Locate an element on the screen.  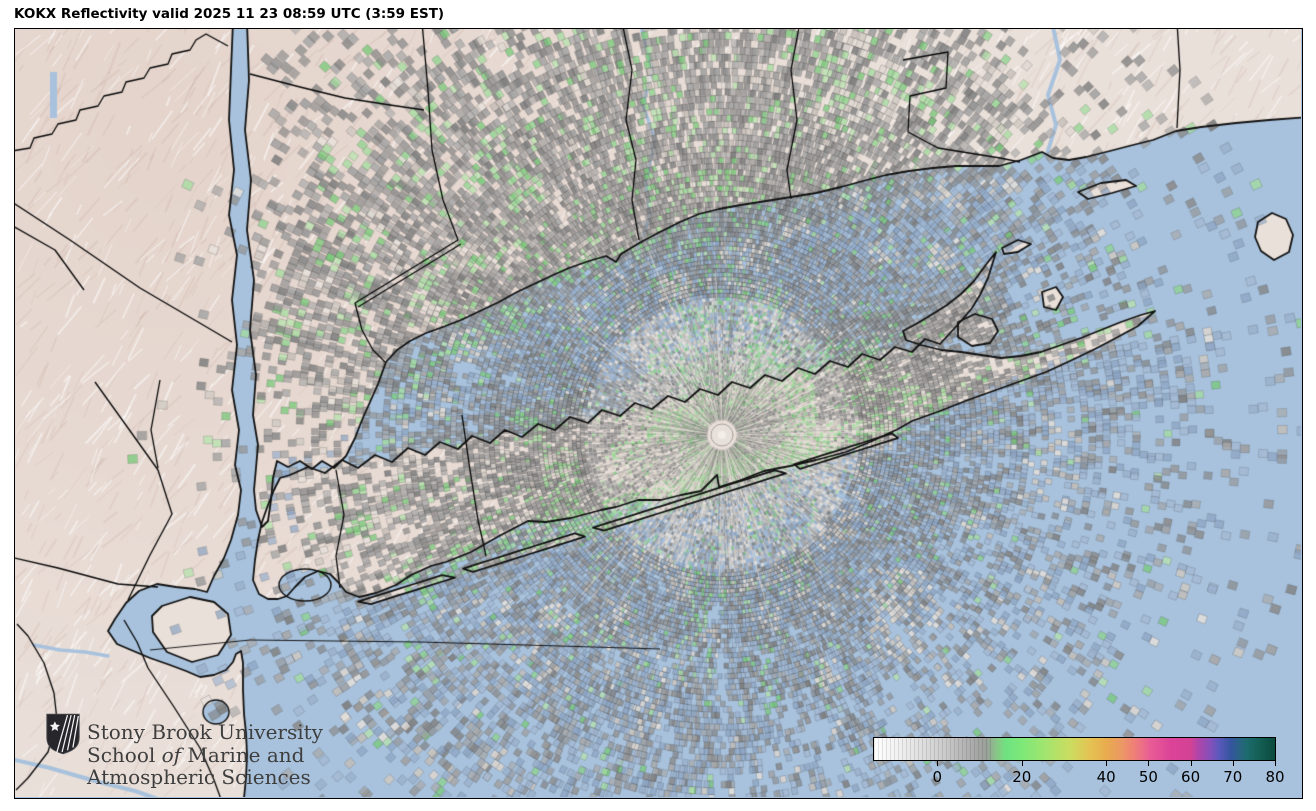
colorbar-tick-label: 60 is located at coordinates (1191, 777).